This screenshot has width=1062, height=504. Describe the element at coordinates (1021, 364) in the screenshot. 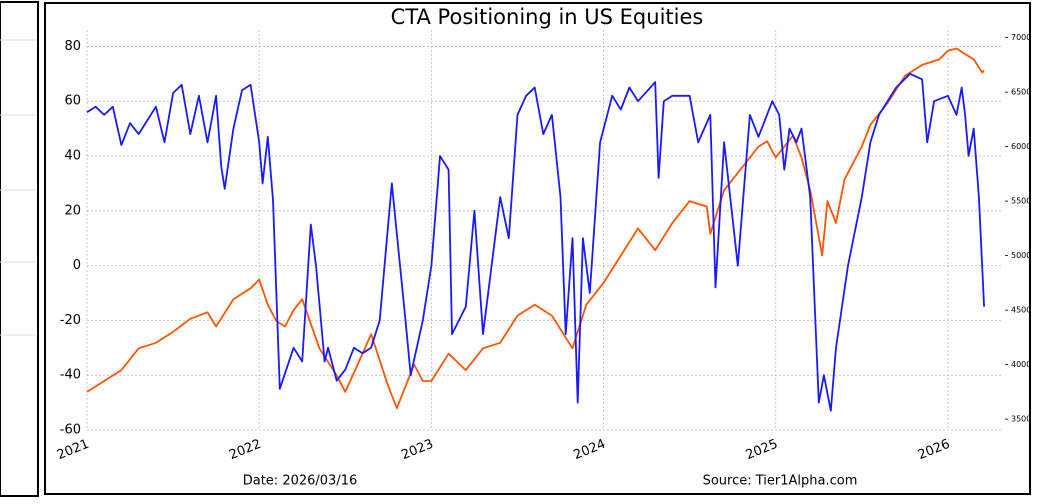

I see `y2-tick-label: 4000` at that location.